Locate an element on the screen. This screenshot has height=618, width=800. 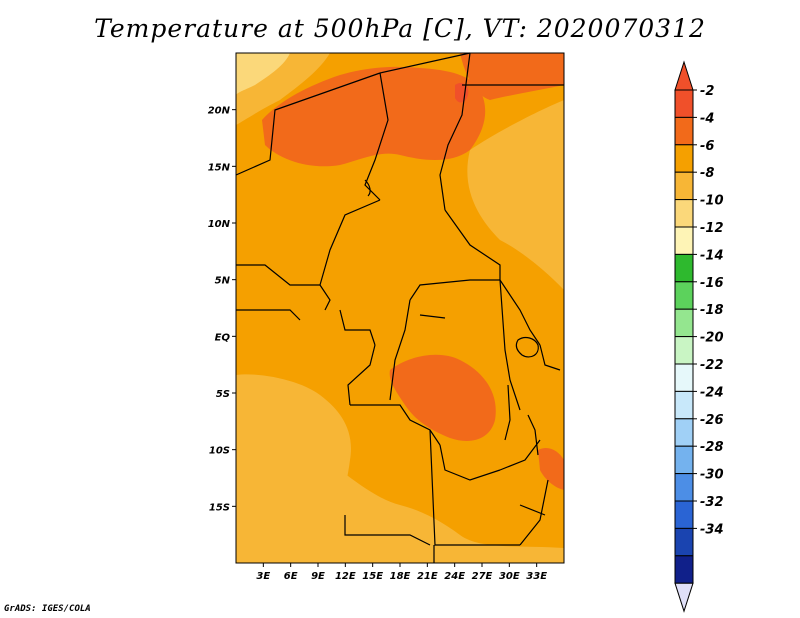
colorbar-label: -6 is located at coordinates (707, 146).